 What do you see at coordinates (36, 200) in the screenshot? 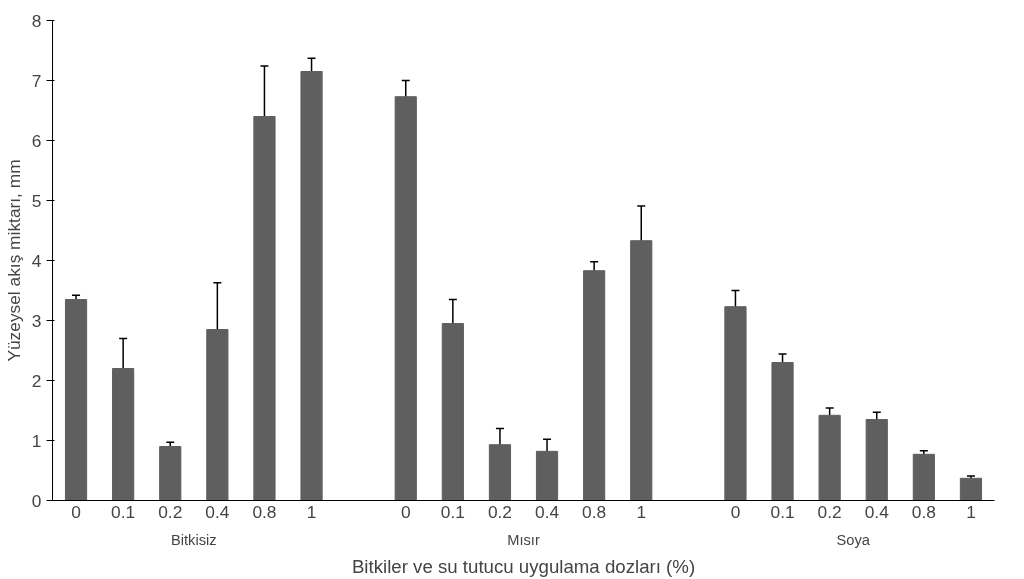
I see `y-tick-label: 5` at bounding box center [36, 200].